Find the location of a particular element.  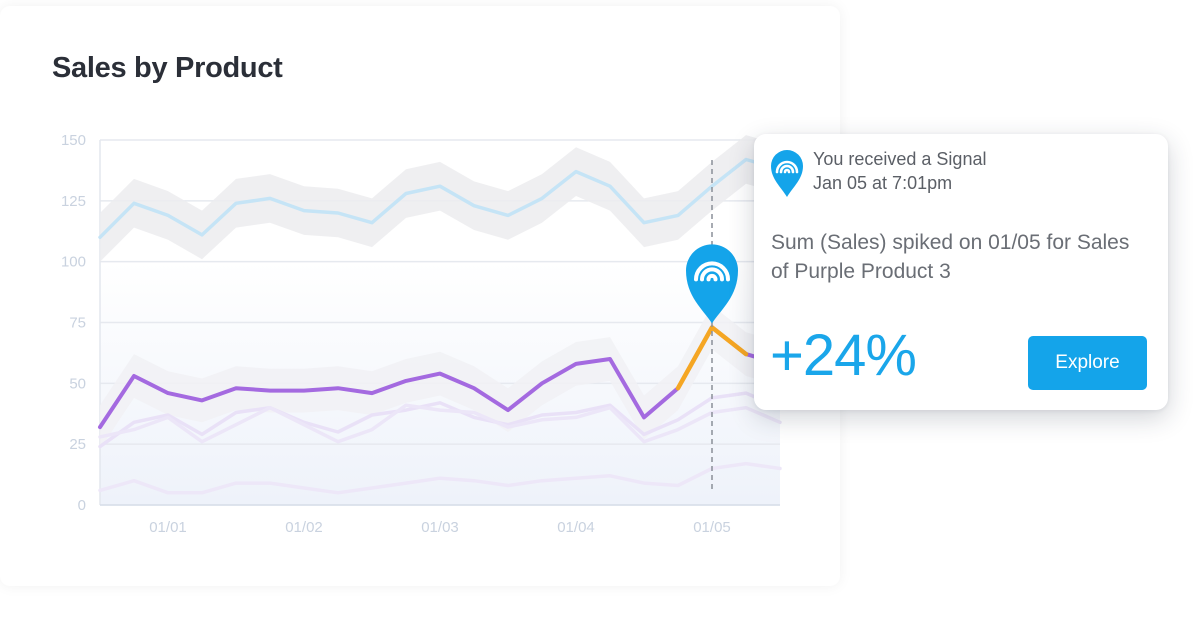

x-tick-label: 01/05 is located at coordinates (712, 527).